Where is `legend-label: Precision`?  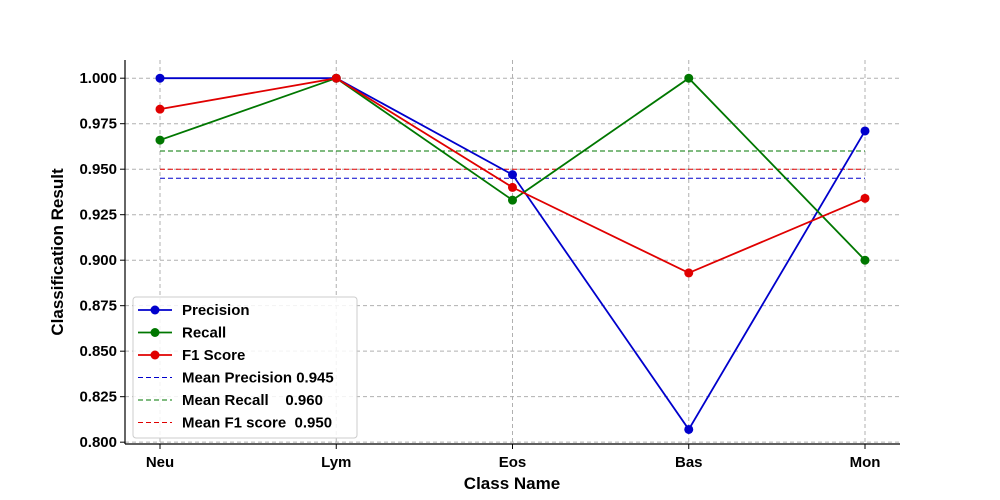
legend-label: Precision is located at coordinates (216, 310).